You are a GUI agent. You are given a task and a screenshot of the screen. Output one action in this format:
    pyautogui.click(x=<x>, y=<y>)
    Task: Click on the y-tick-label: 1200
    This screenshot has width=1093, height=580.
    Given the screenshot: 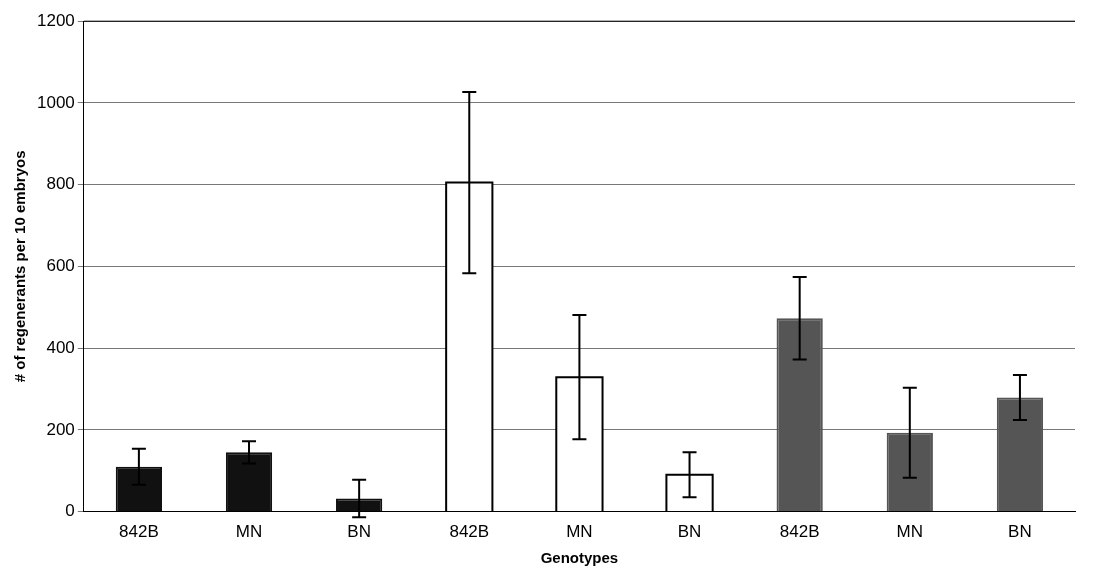 What is the action you would take?
    pyautogui.click(x=55, y=20)
    